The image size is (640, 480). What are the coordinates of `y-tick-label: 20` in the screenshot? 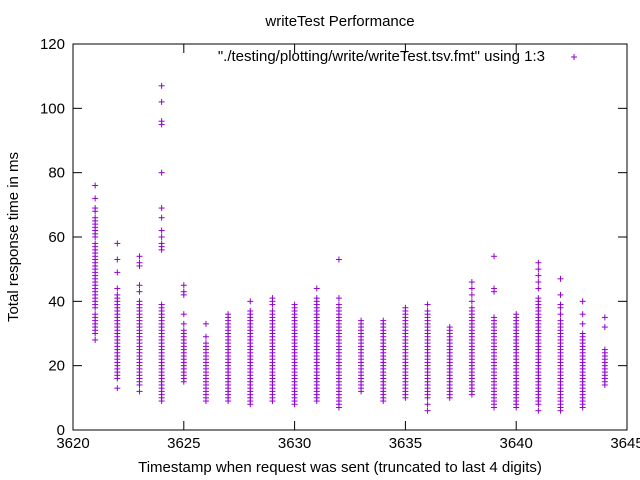 It's located at (56, 366).